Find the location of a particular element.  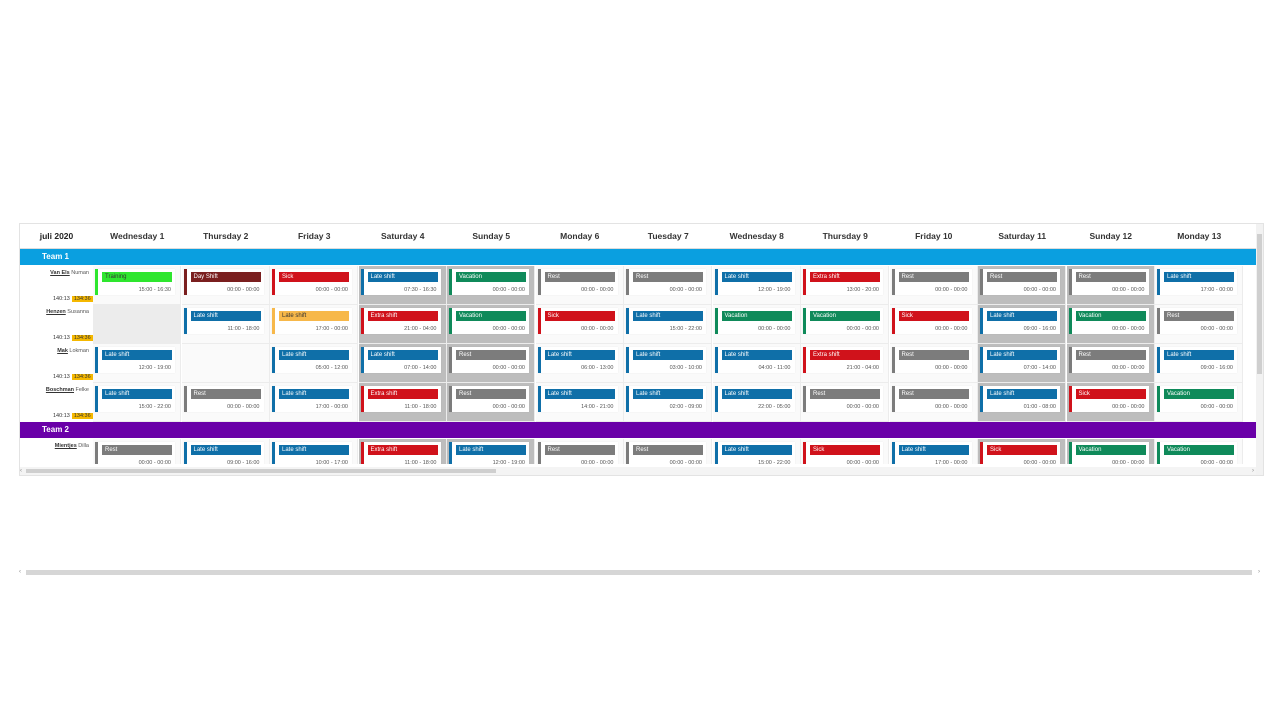

shift-event: Late shift 11:00 - 18:00 is located at coordinates (223, 321).